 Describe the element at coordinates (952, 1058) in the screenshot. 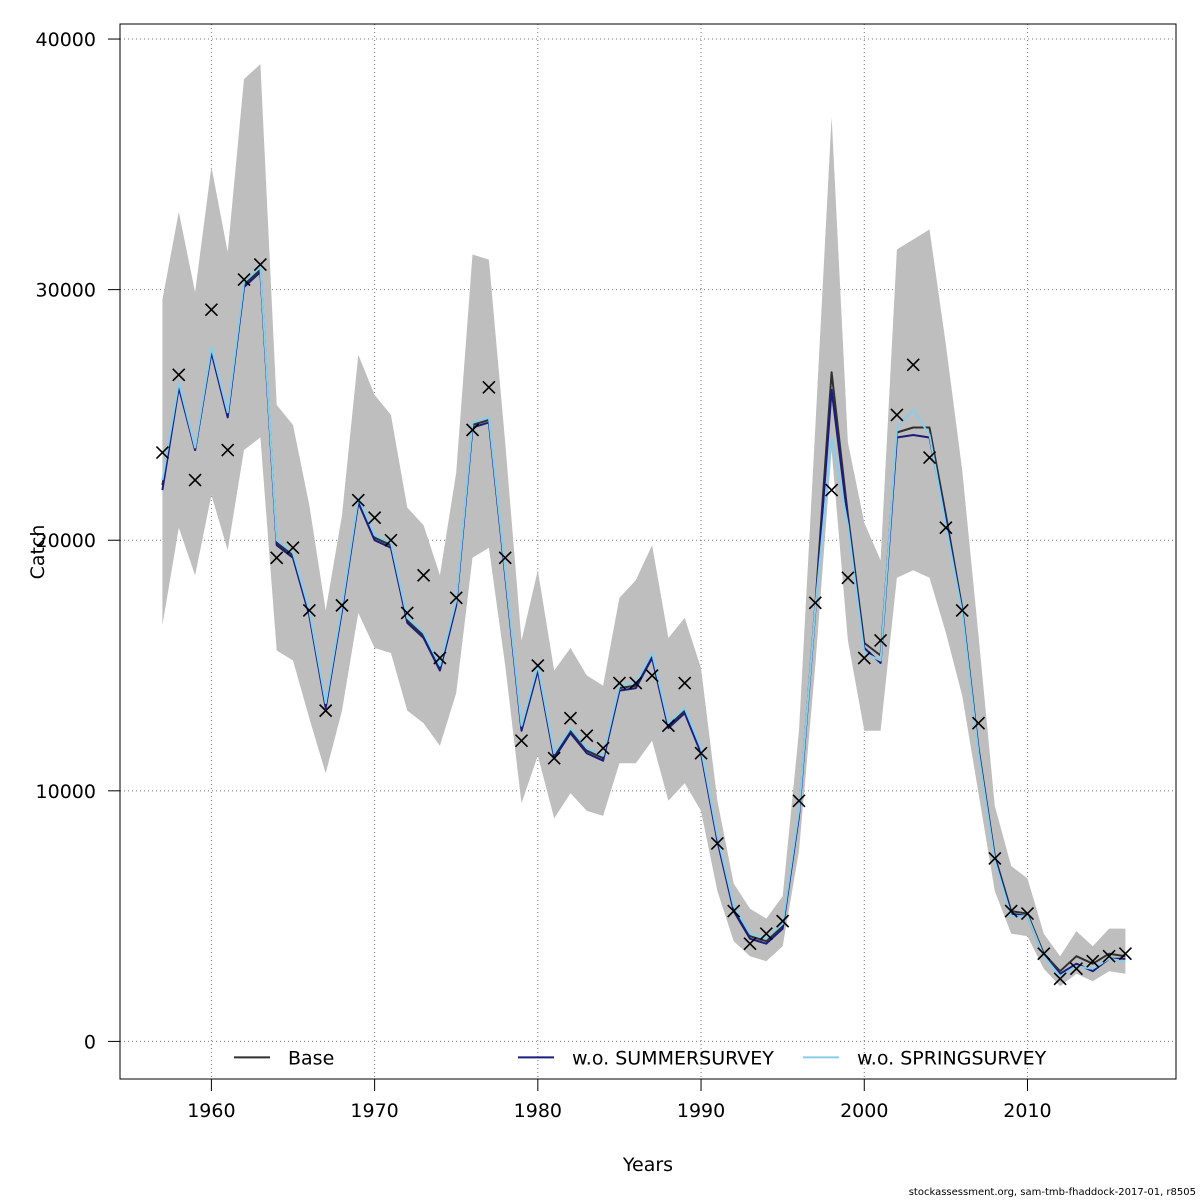

I see `legend-label: w.o. SPRINGSURVEY` at that location.